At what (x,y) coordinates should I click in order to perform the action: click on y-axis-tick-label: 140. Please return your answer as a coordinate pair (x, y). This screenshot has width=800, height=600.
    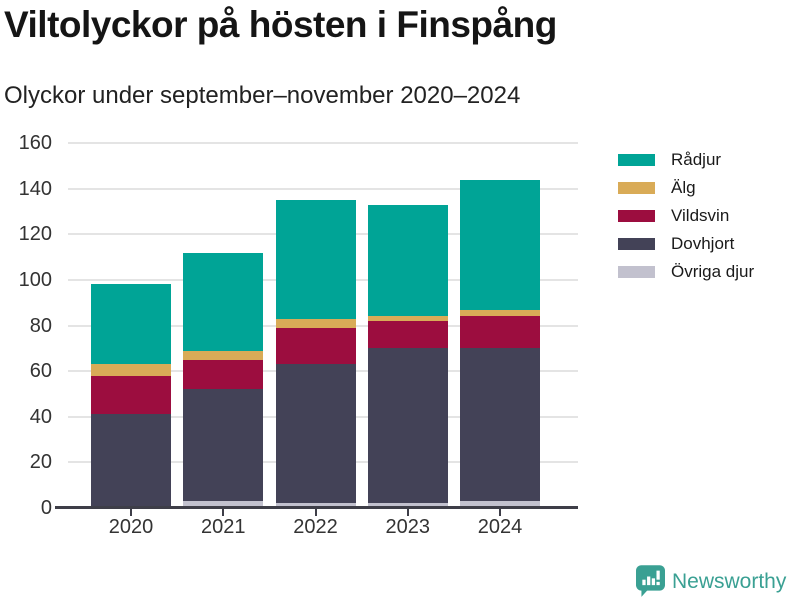
    Looking at the image, I should click on (35, 188).